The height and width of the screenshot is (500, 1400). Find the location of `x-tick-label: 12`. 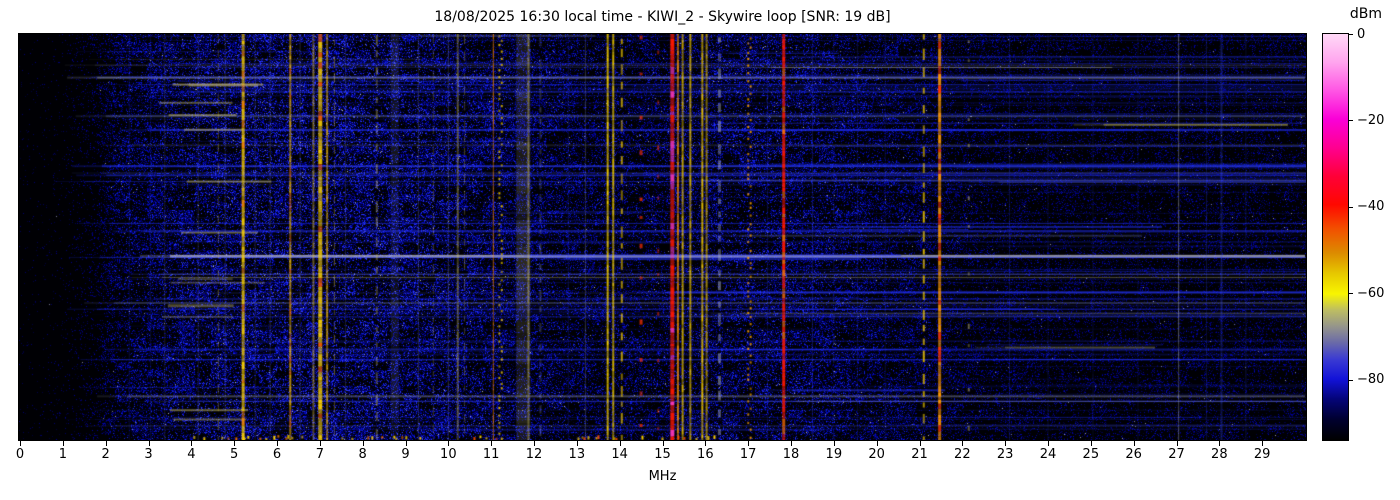

x-tick-label: 12 is located at coordinates (534, 454).